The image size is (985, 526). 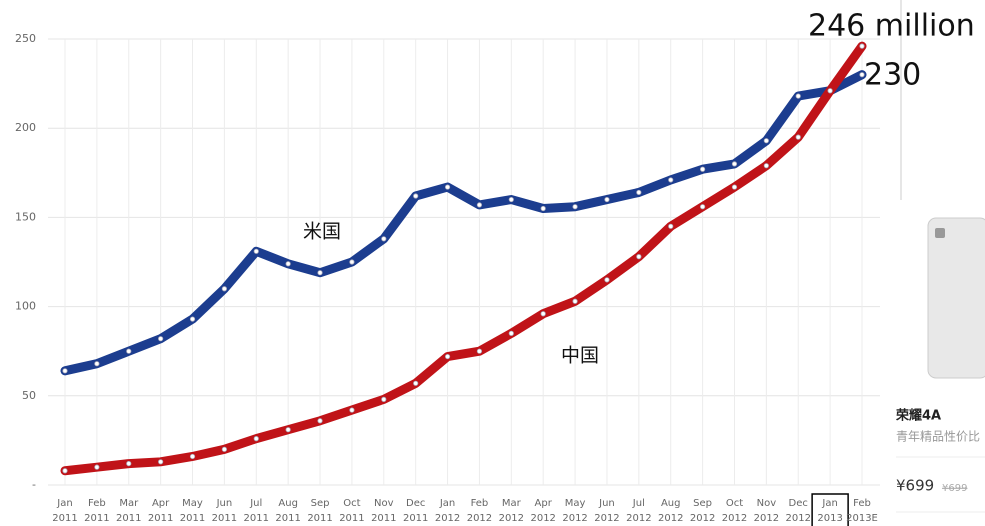 I want to click on x-tick-label: Nov 2011, so click(x=383, y=511).